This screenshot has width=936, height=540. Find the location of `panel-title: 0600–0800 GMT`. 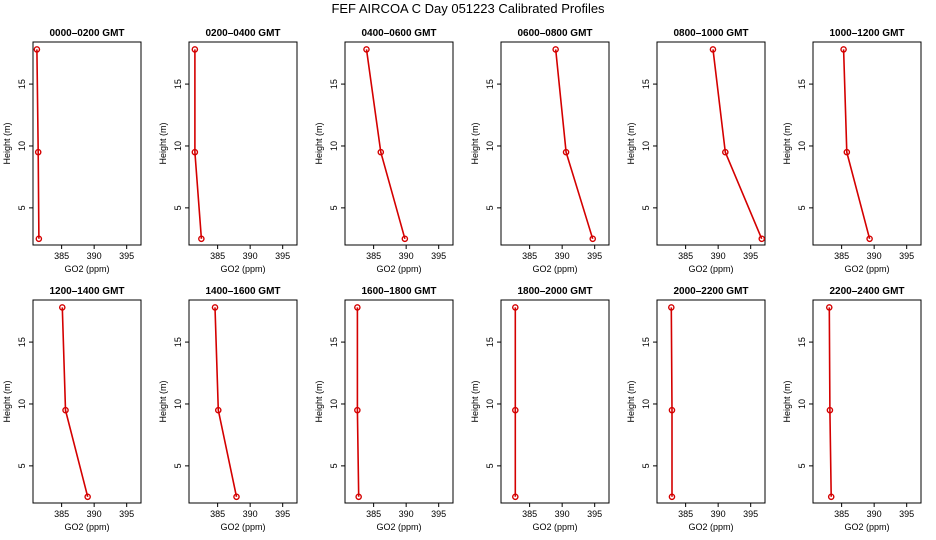

panel-title: 0600–0800 GMT is located at coordinates (554, 33).